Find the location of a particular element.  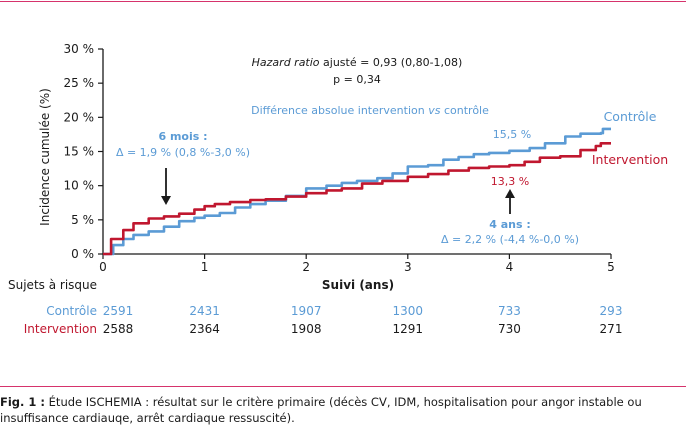

risk-cell: 293 is located at coordinates (611, 311).